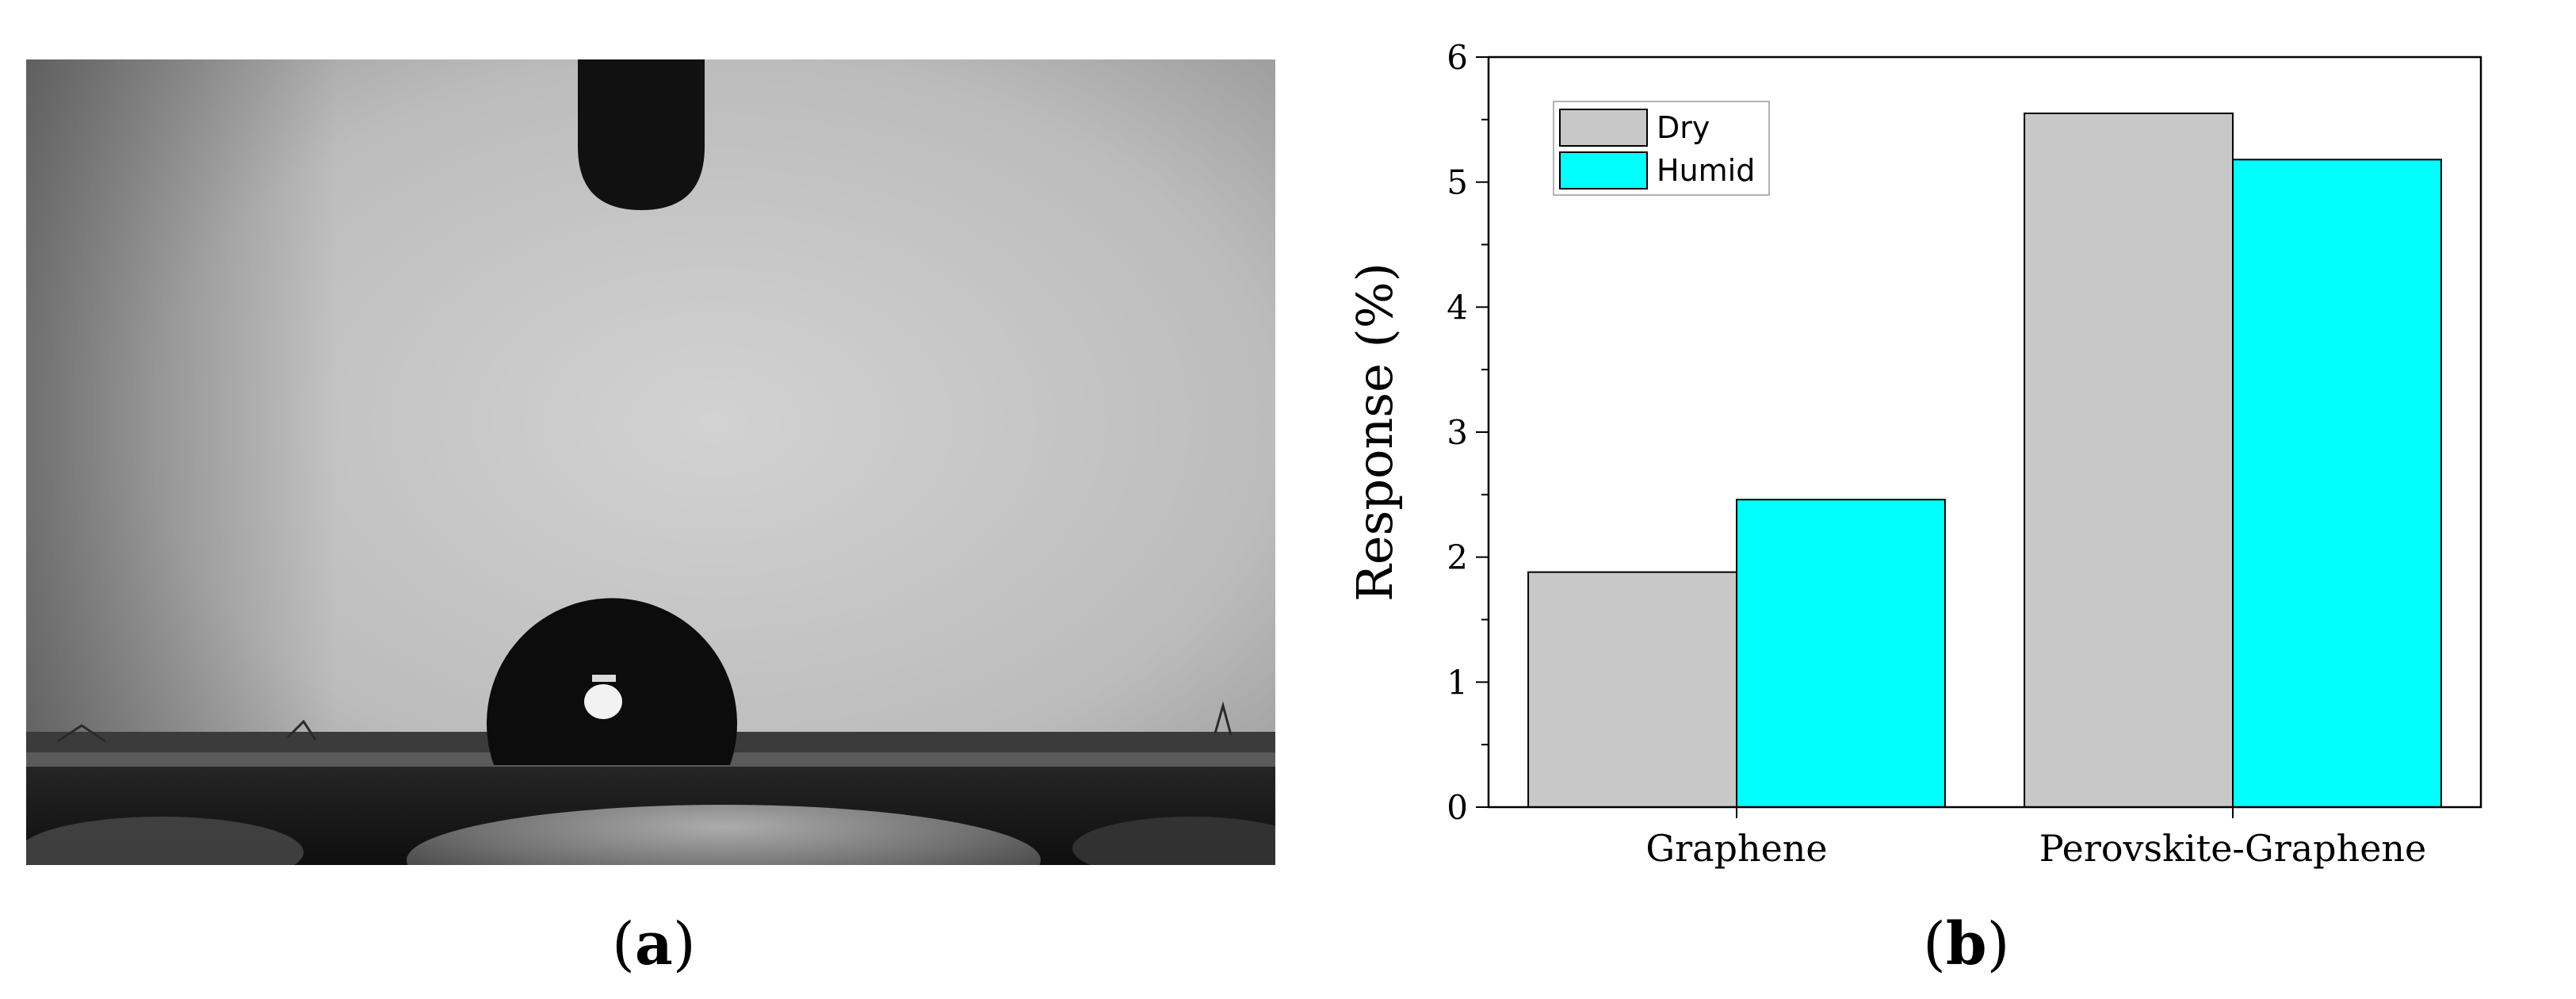  I want to click on bar-humid-perovskite-graphene, so click(2337, 483).